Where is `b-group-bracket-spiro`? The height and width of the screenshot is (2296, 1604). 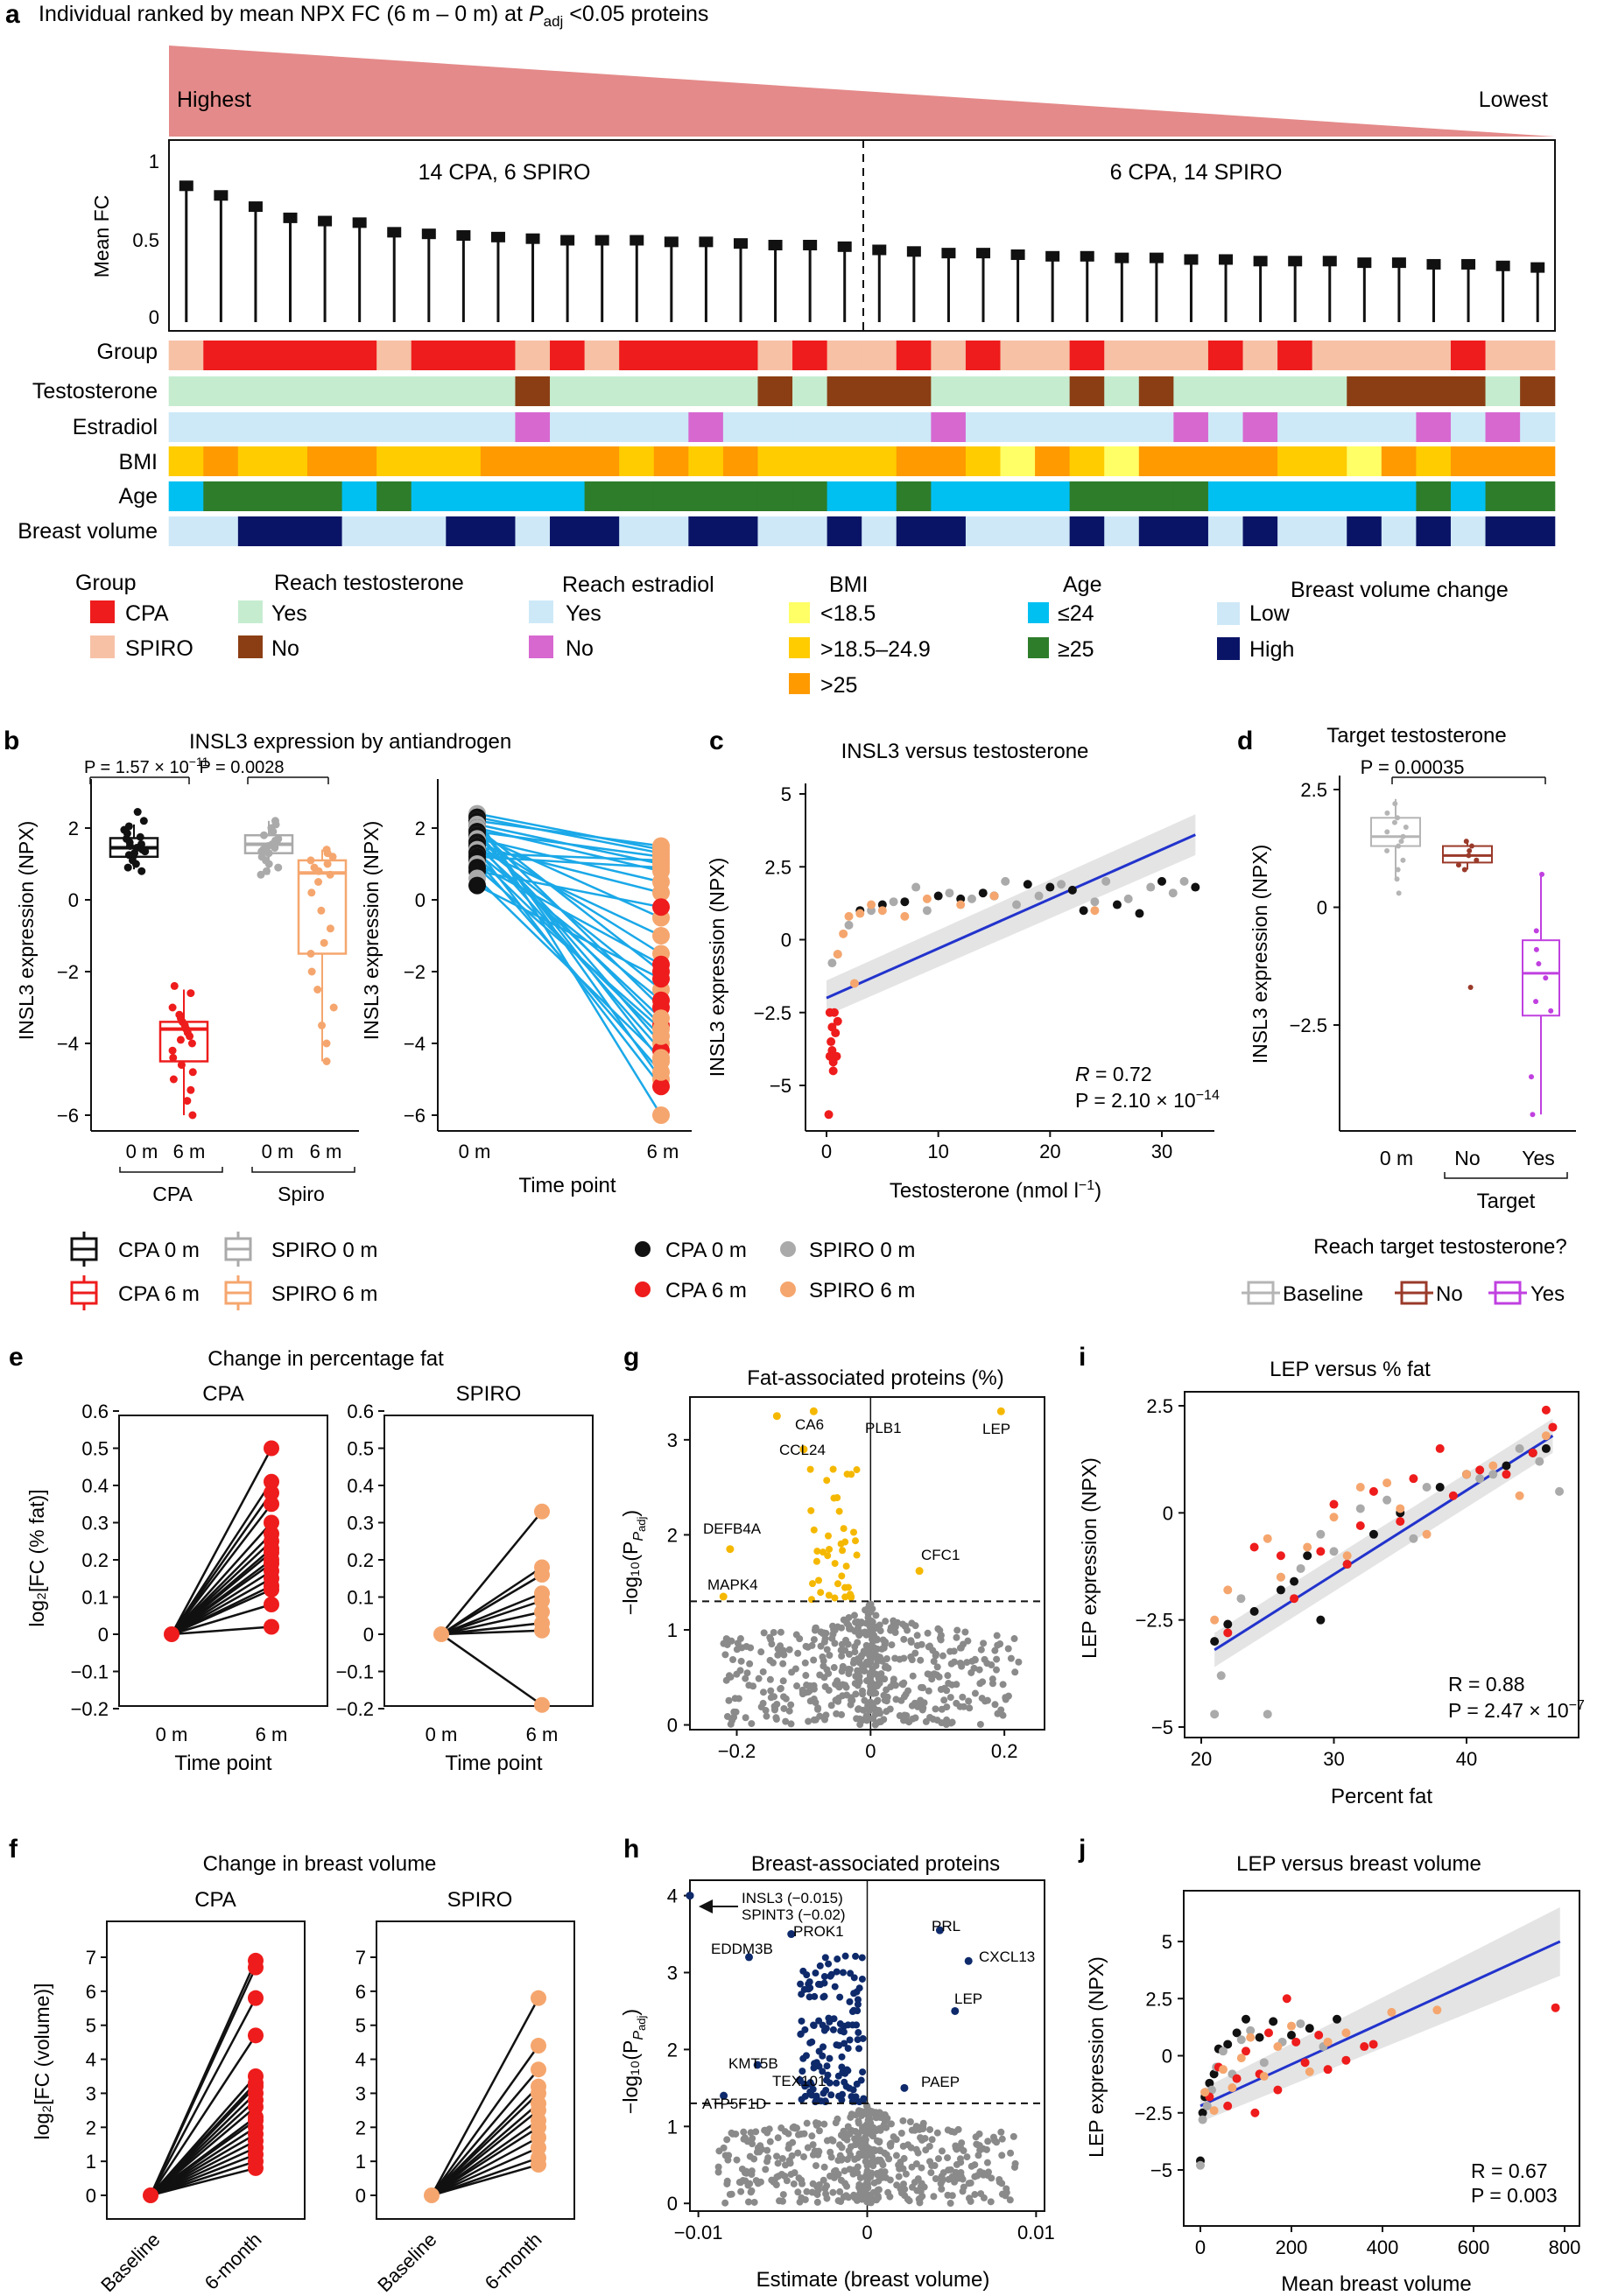
b-group-bracket-spiro is located at coordinates (303, 1170).